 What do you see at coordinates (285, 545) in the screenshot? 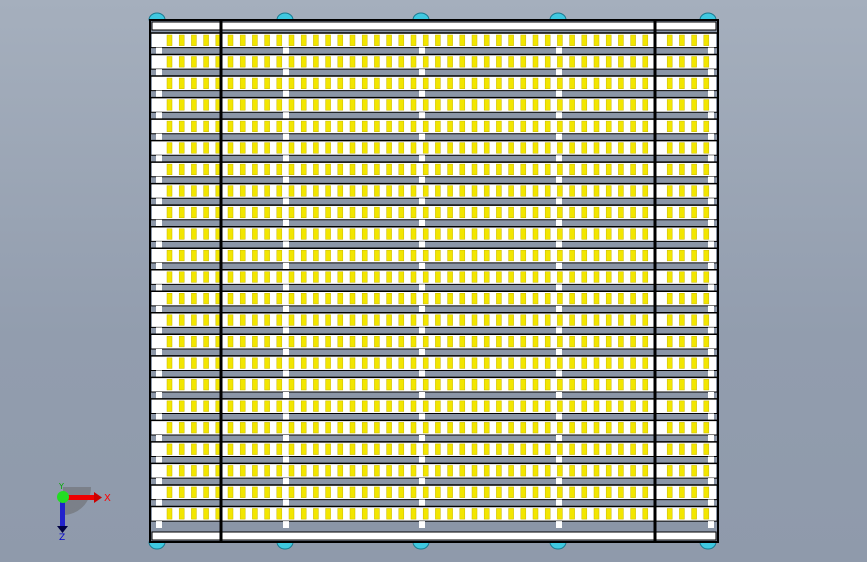
I see `caster-bottom` at bounding box center [285, 545].